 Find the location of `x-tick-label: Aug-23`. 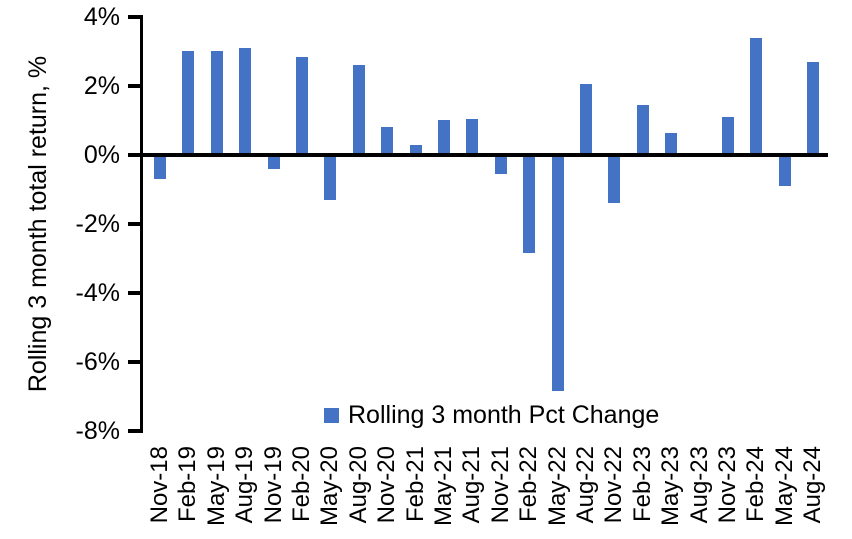

x-tick-label: Aug-23 is located at coordinates (699, 485).